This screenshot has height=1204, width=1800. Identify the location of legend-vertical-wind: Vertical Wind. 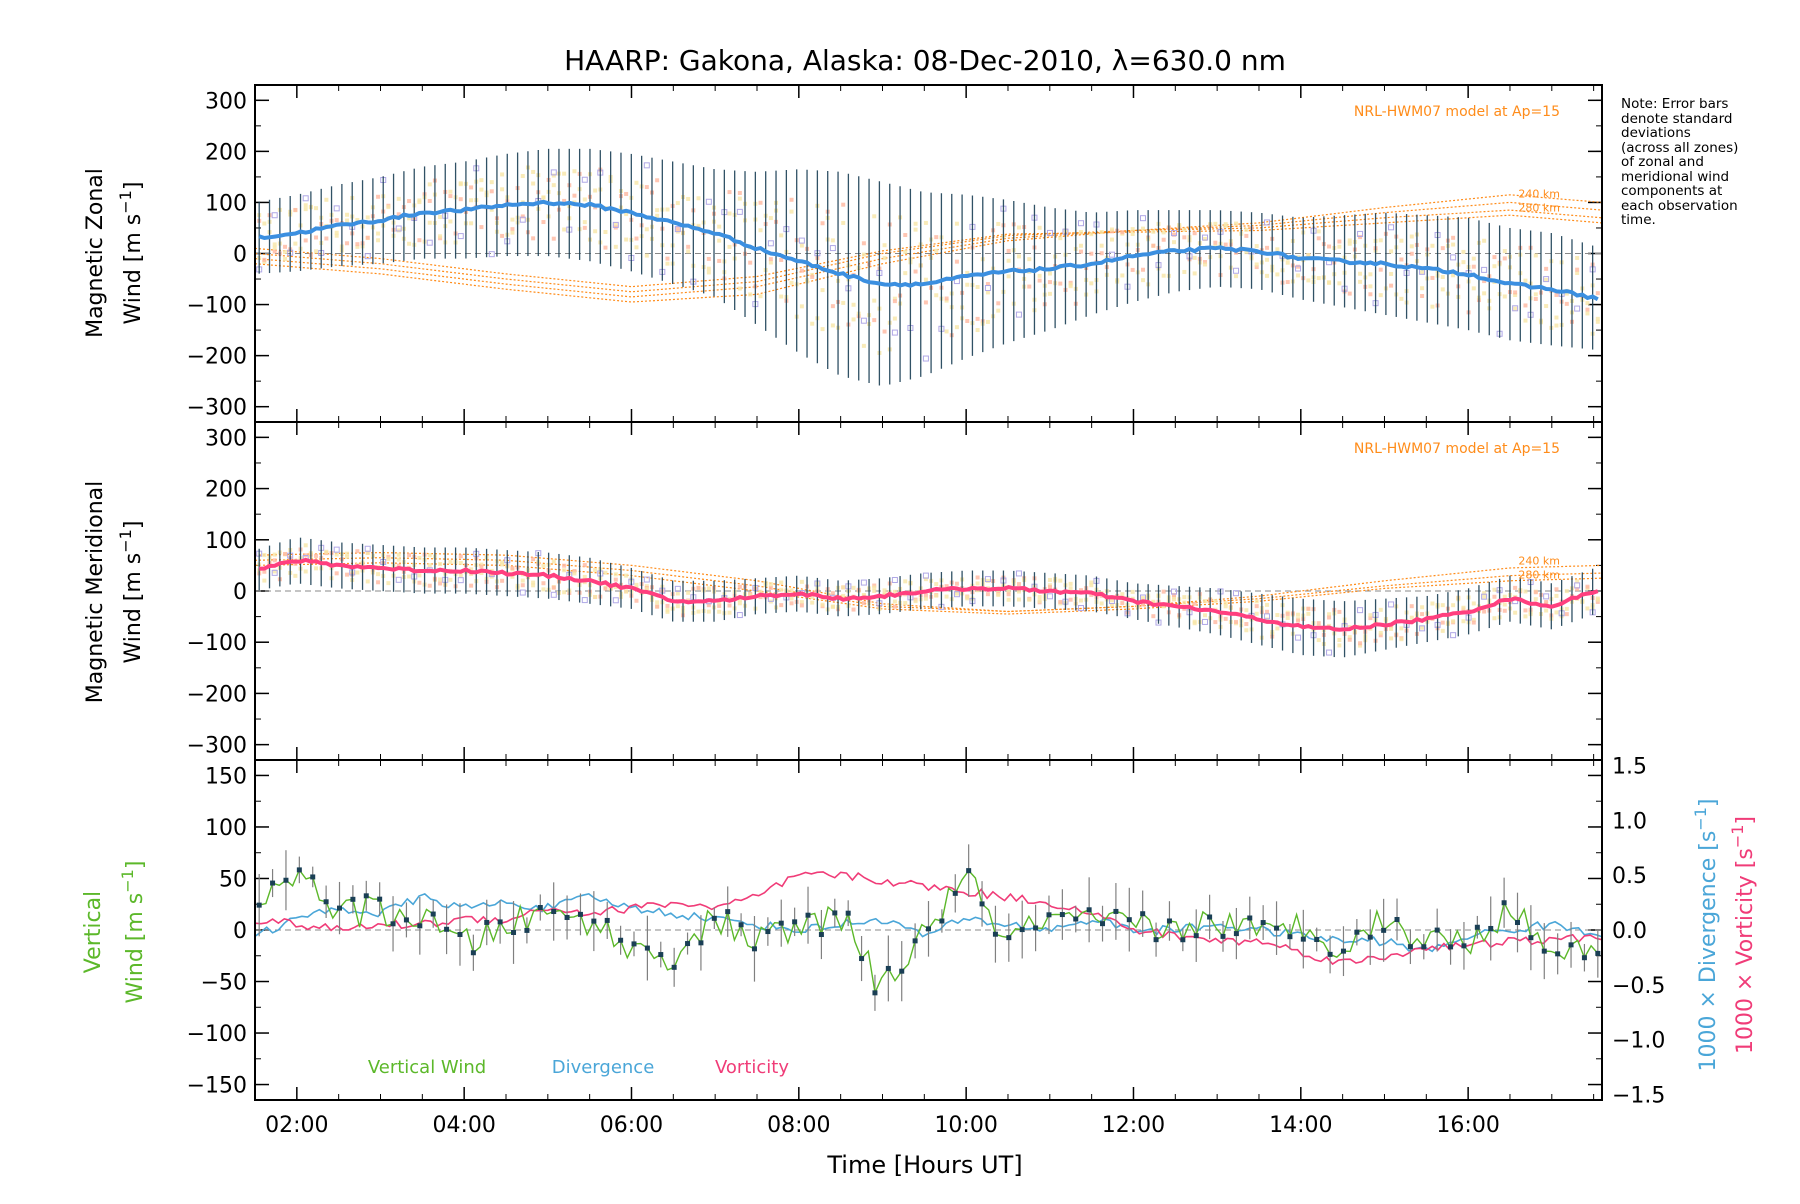
(427, 1067).